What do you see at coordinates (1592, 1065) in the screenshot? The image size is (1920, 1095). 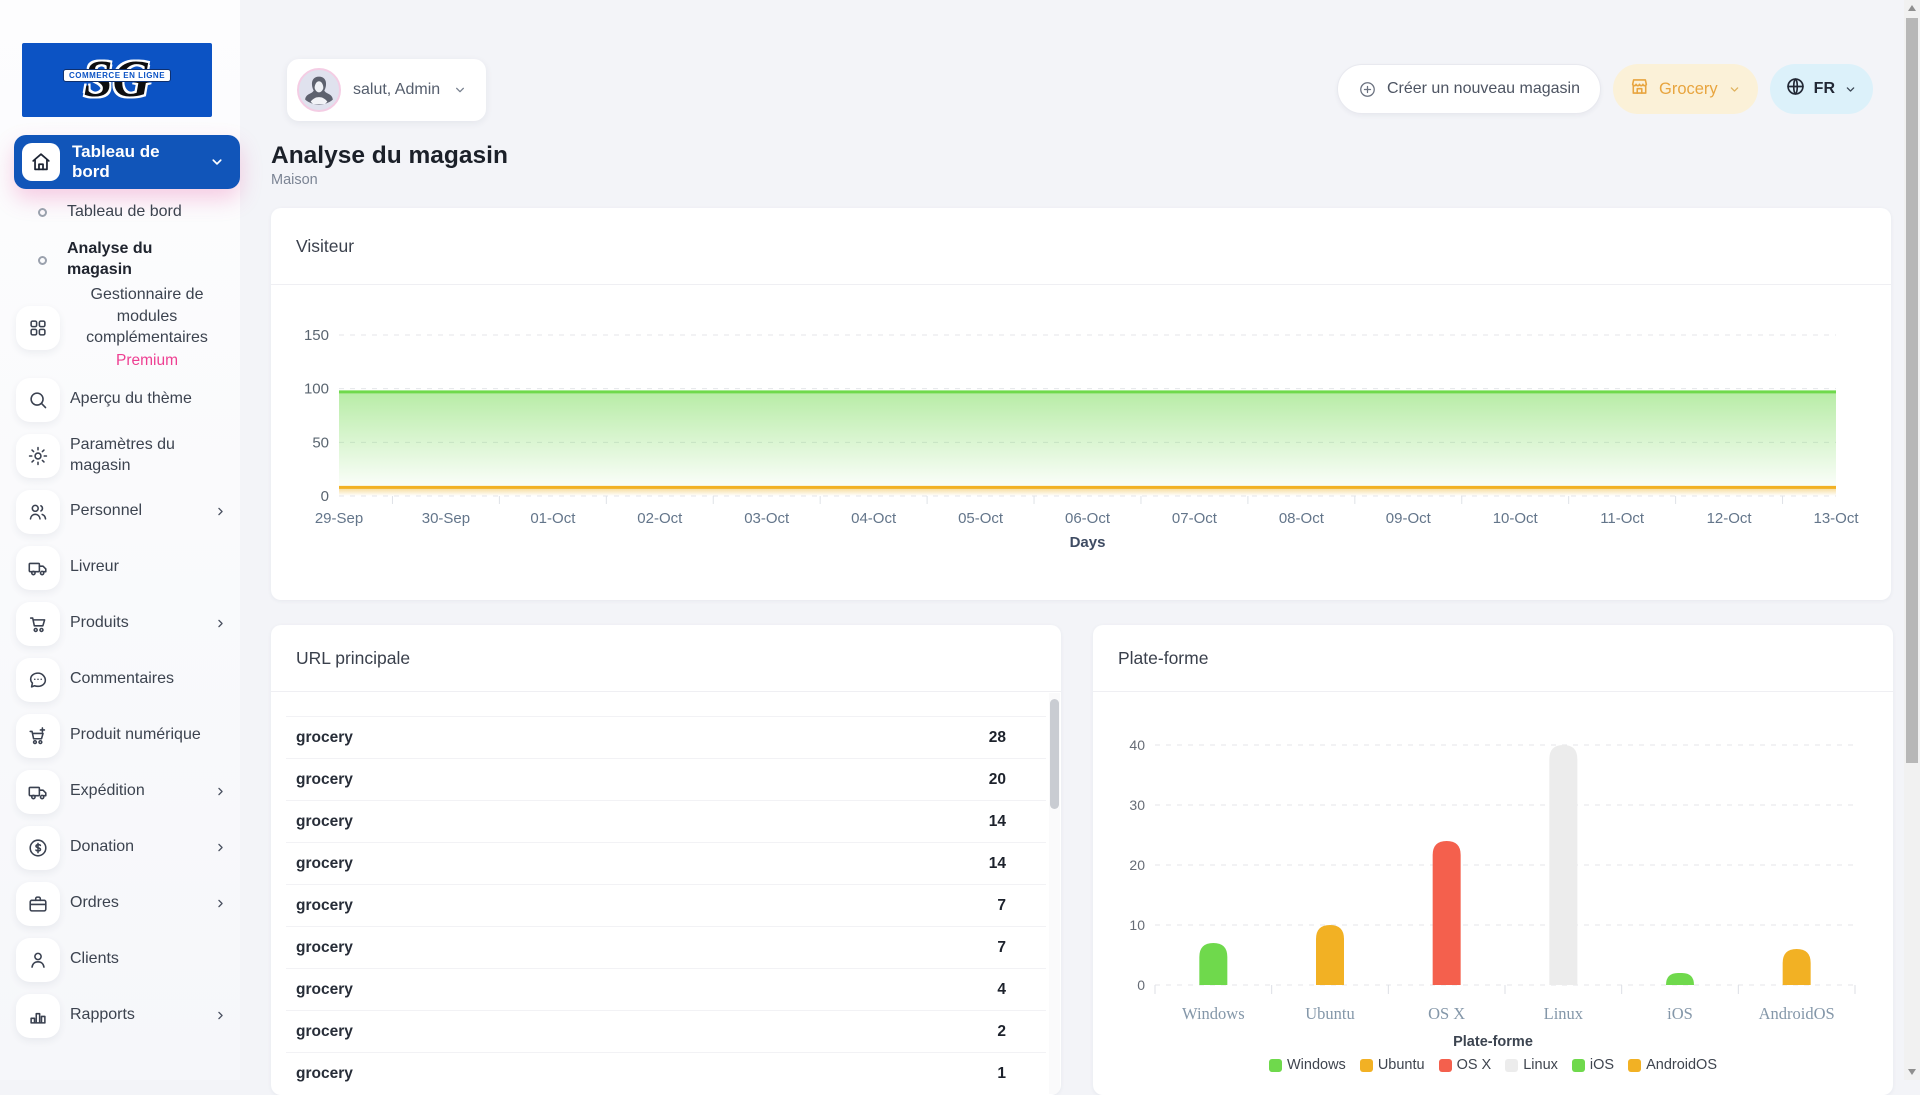 I see `legend-item-ios: iOS` at bounding box center [1592, 1065].